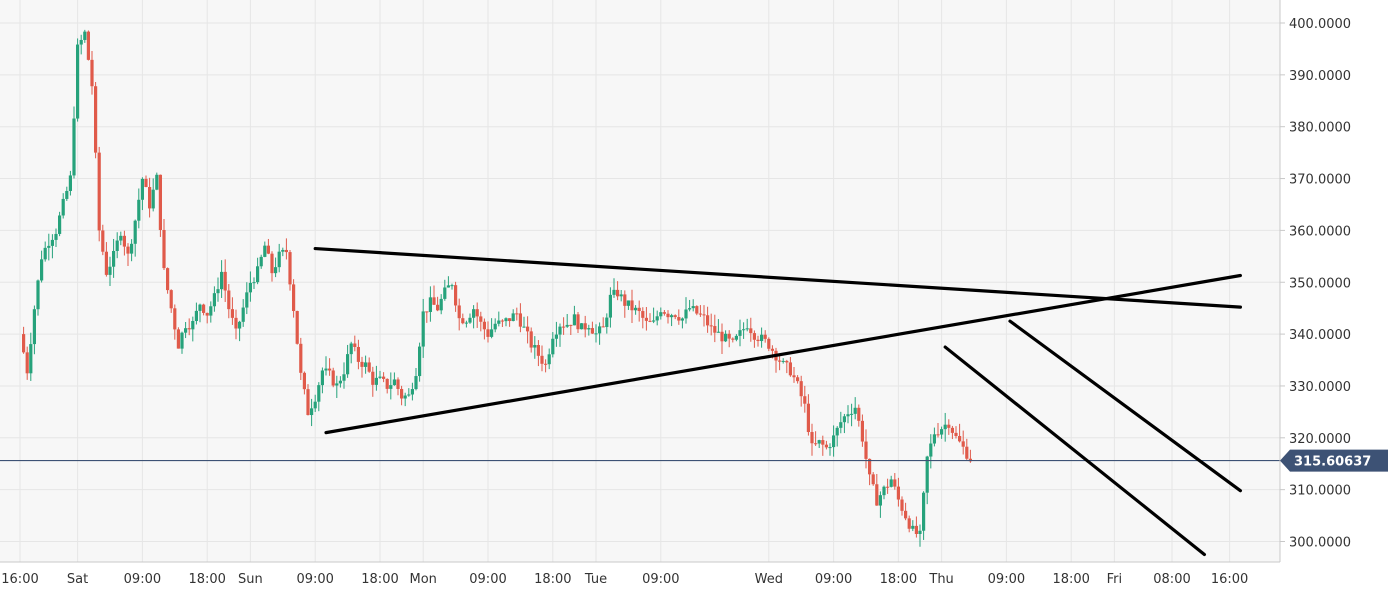 This screenshot has height=595, width=1395. I want to click on trendline, so click(1125, 406).